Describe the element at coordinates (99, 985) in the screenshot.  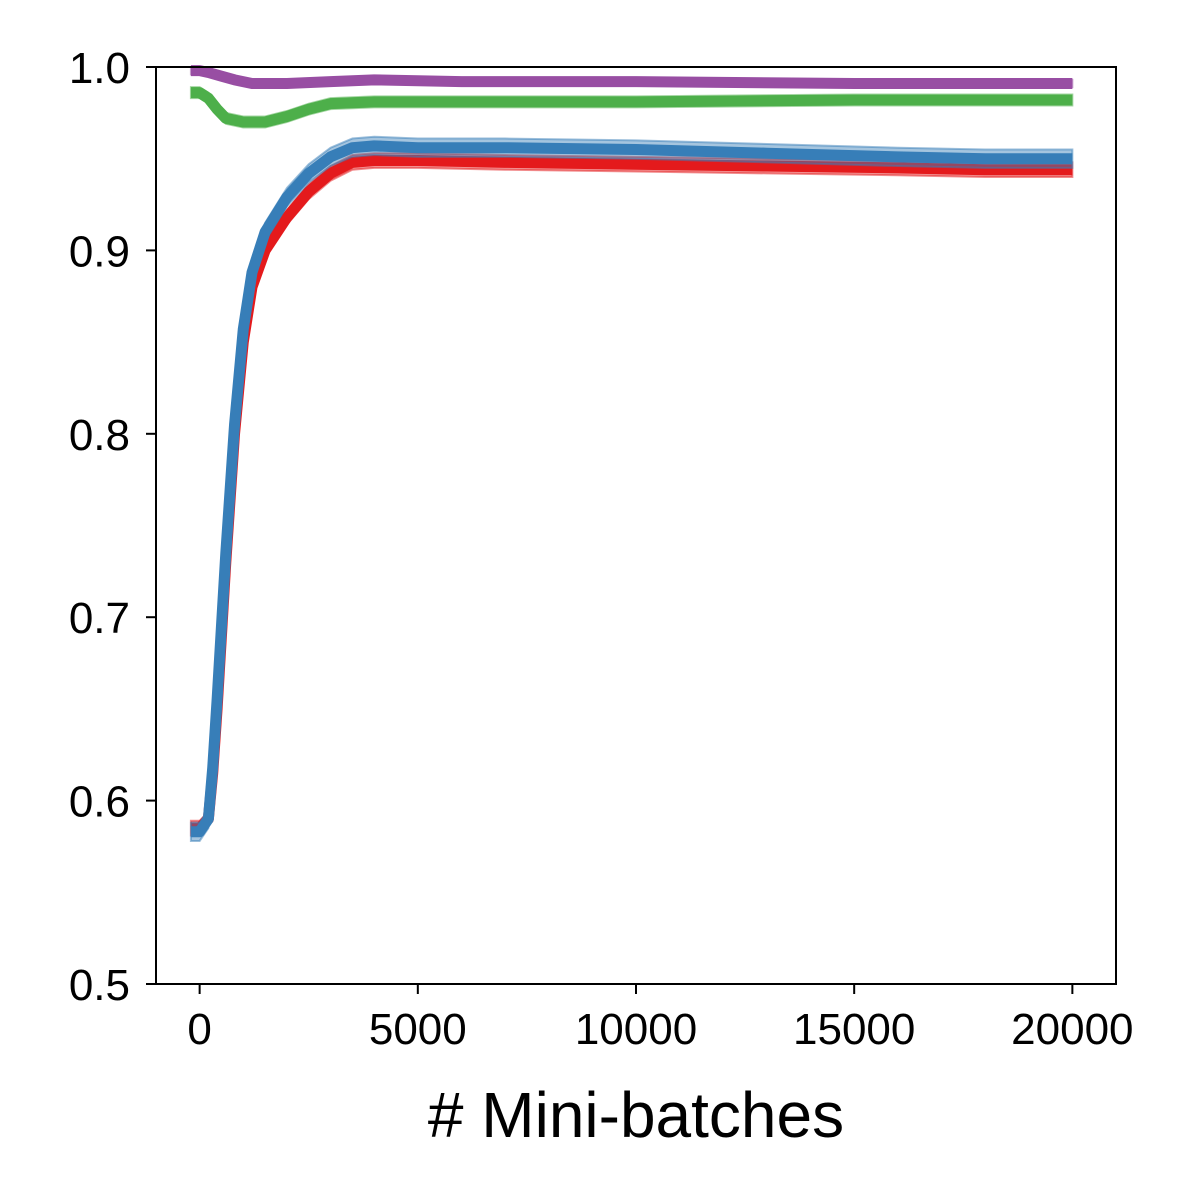
I see `y-tick-label: 0.5` at that location.